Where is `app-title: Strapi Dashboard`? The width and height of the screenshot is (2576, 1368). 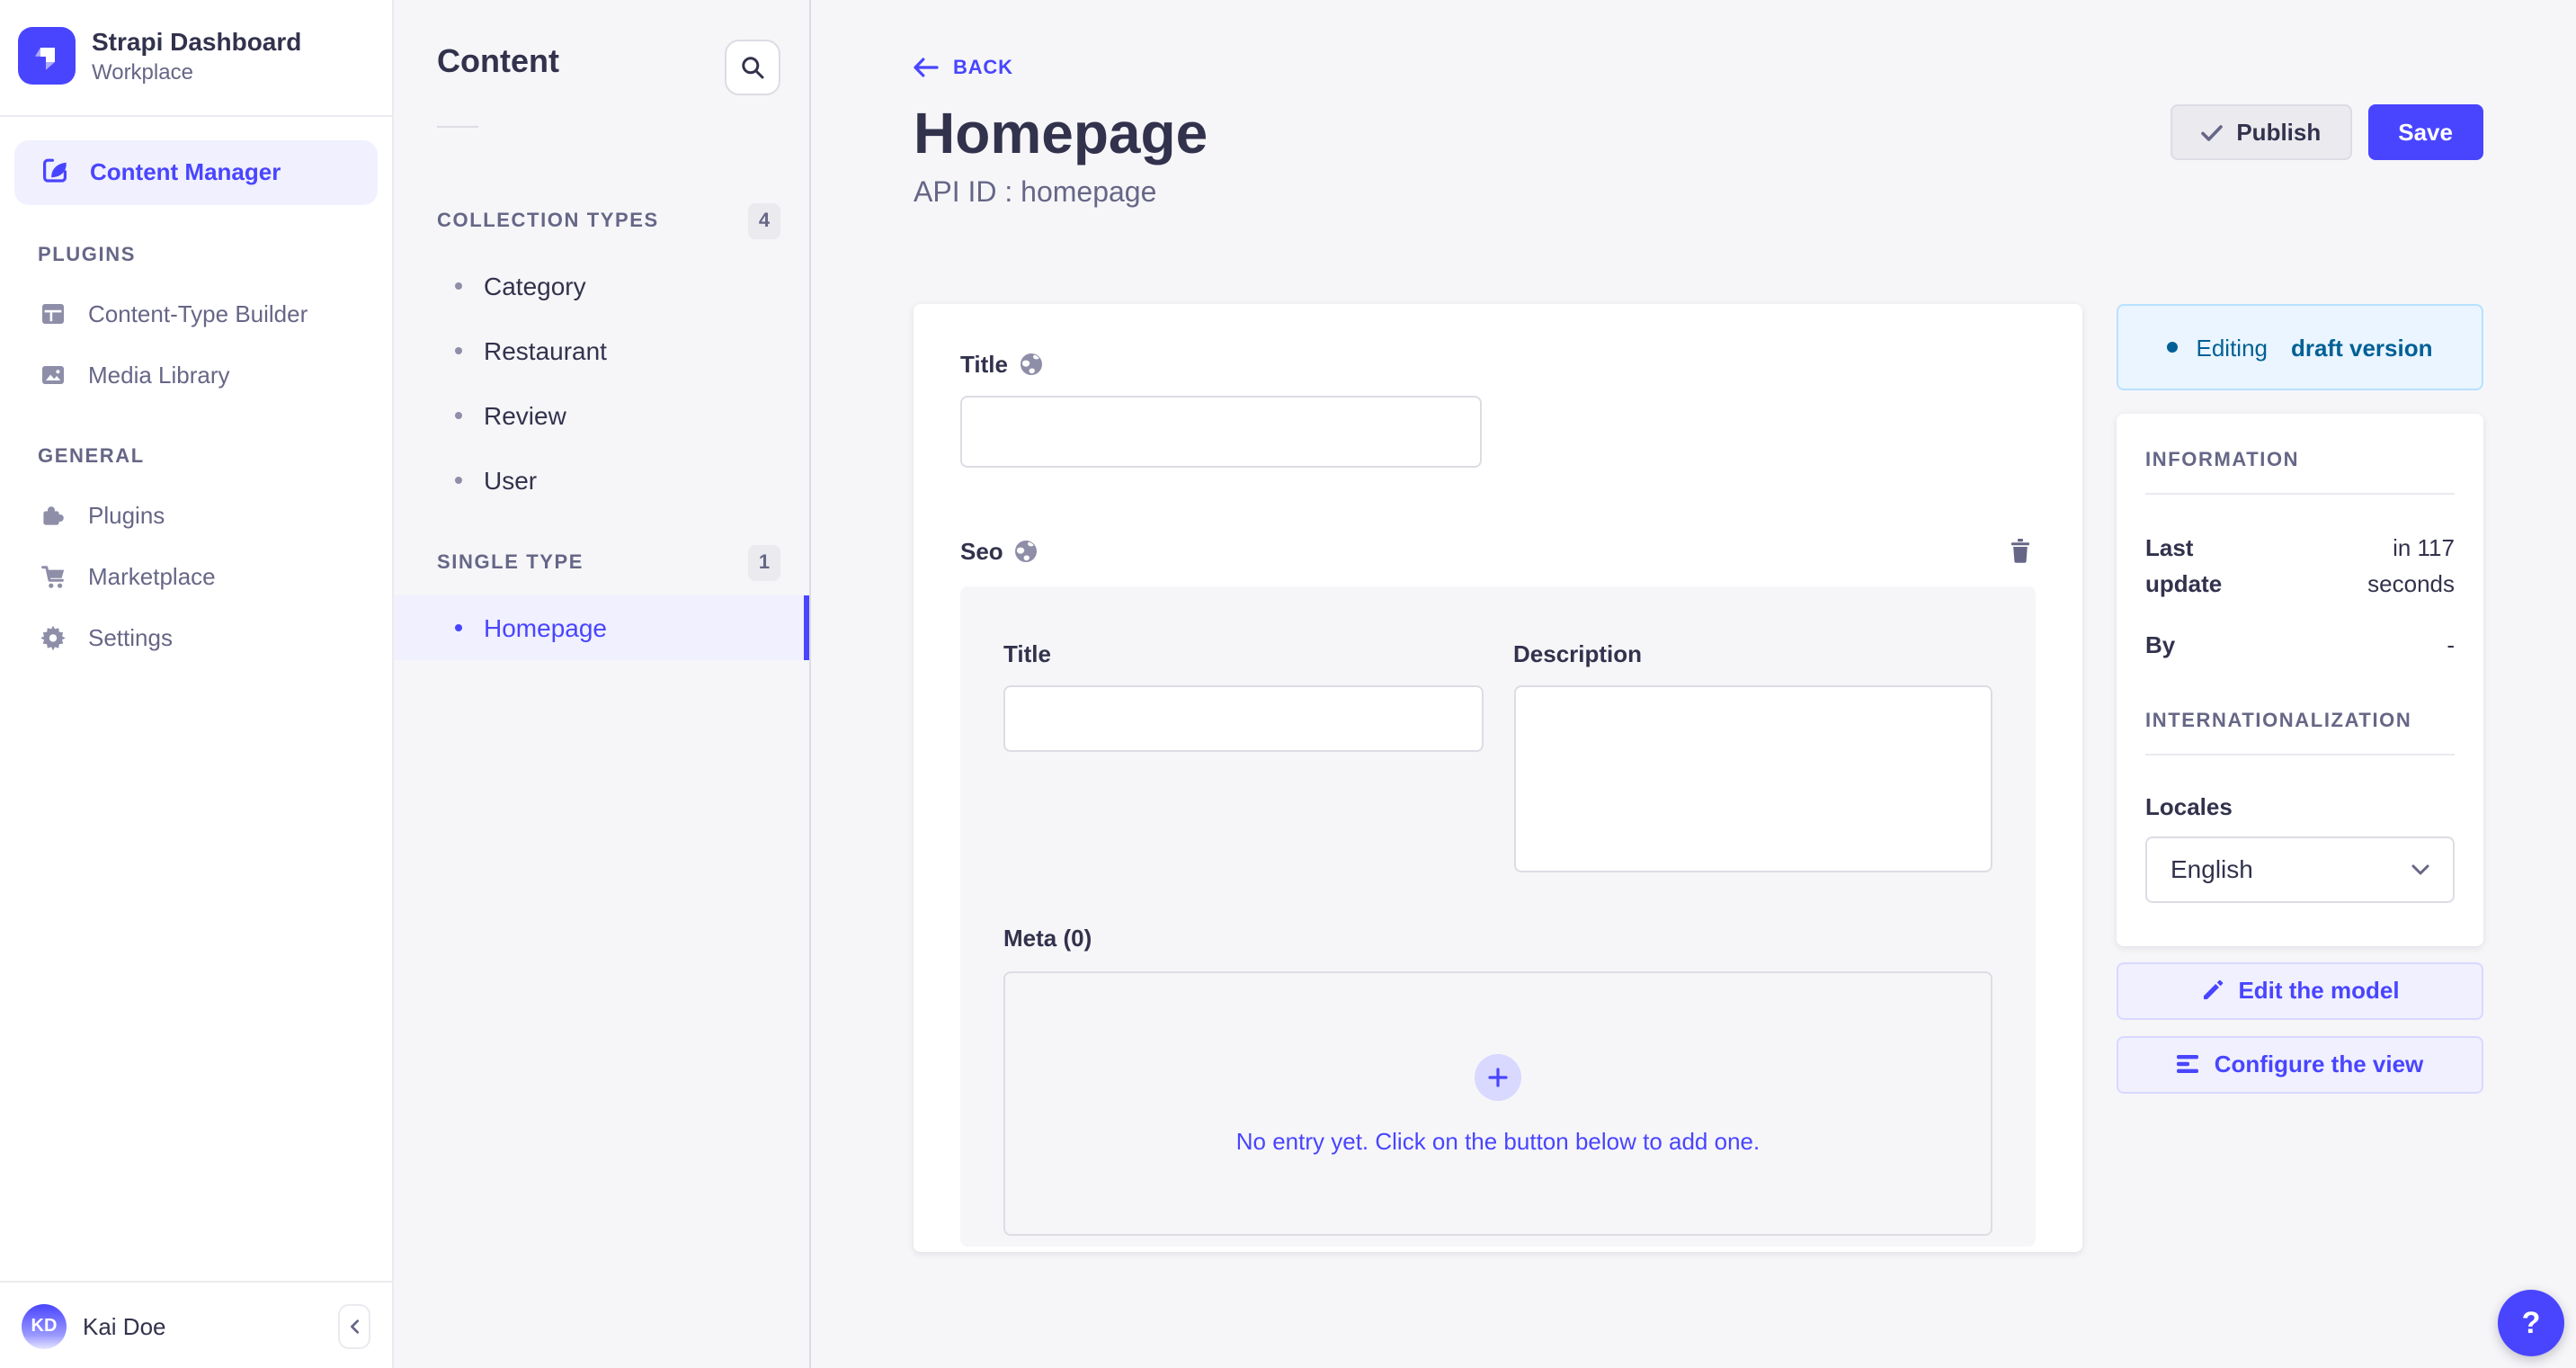
app-title: Strapi Dashboard is located at coordinates (197, 42).